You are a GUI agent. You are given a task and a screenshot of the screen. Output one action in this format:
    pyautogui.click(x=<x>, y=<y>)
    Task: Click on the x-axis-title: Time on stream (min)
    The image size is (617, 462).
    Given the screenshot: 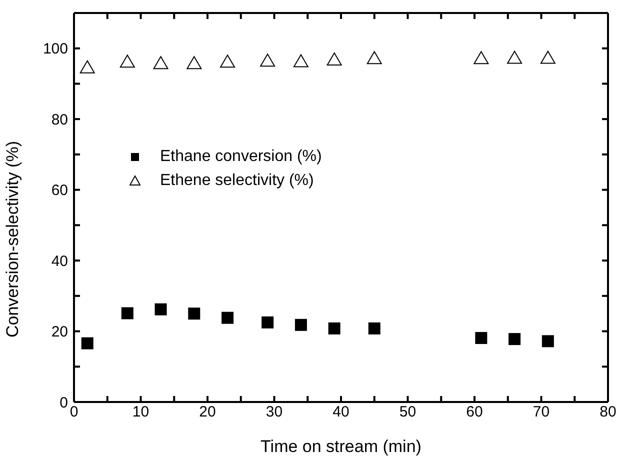 What is the action you would take?
    pyautogui.click(x=341, y=446)
    